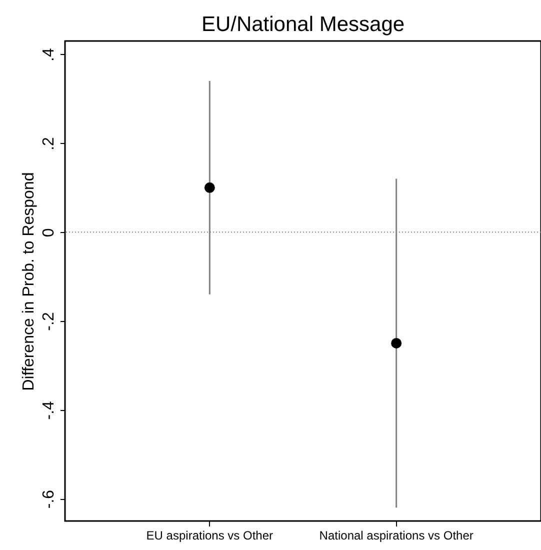  Describe the element at coordinates (303, 24) in the screenshot. I see `chart-title: EU/National Message` at that location.